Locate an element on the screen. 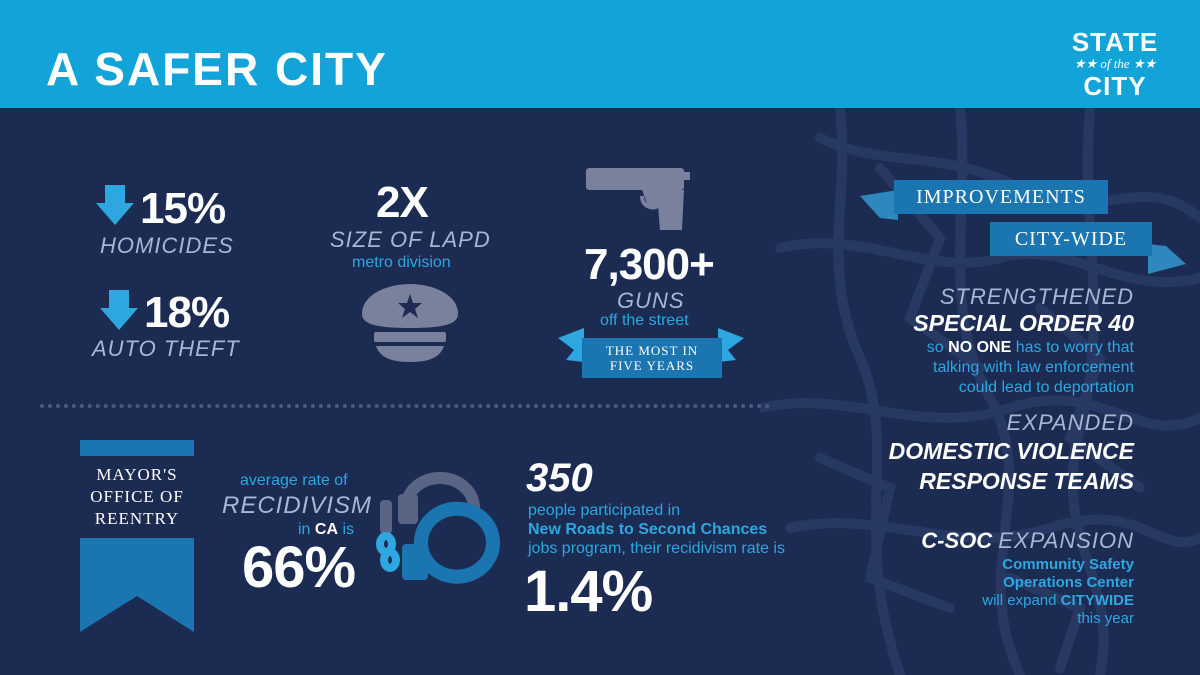 Image resolution: width=1200 pixels, height=675 pixels. is-text: is is located at coordinates (348, 529).